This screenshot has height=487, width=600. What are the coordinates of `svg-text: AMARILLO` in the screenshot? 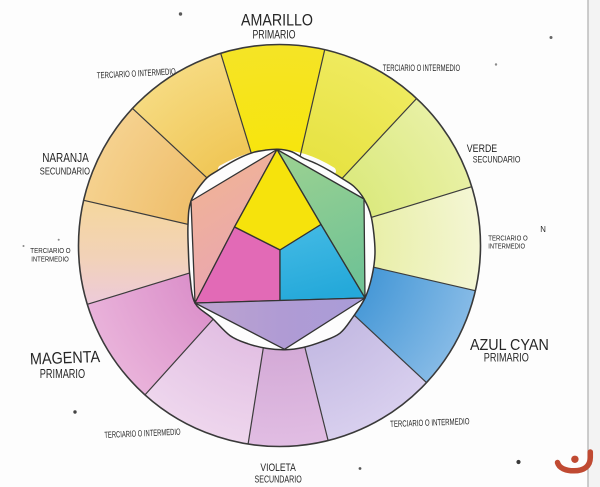 It's located at (277, 21).